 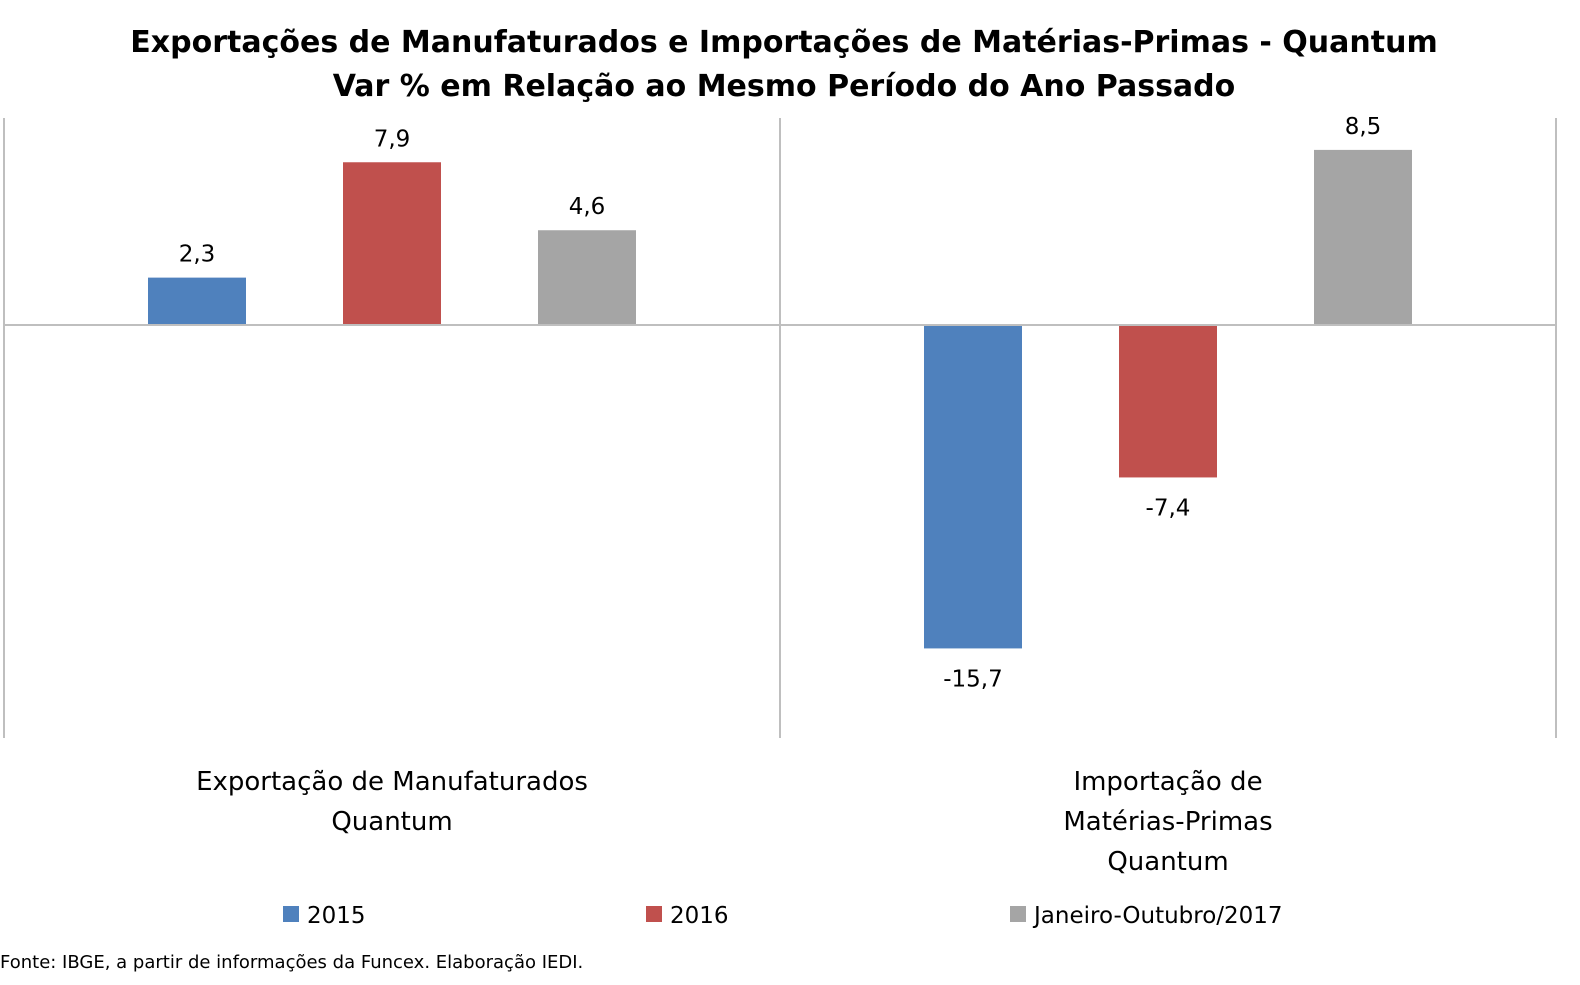 I want to click on data-label: -7,4, so click(x=1168, y=508).